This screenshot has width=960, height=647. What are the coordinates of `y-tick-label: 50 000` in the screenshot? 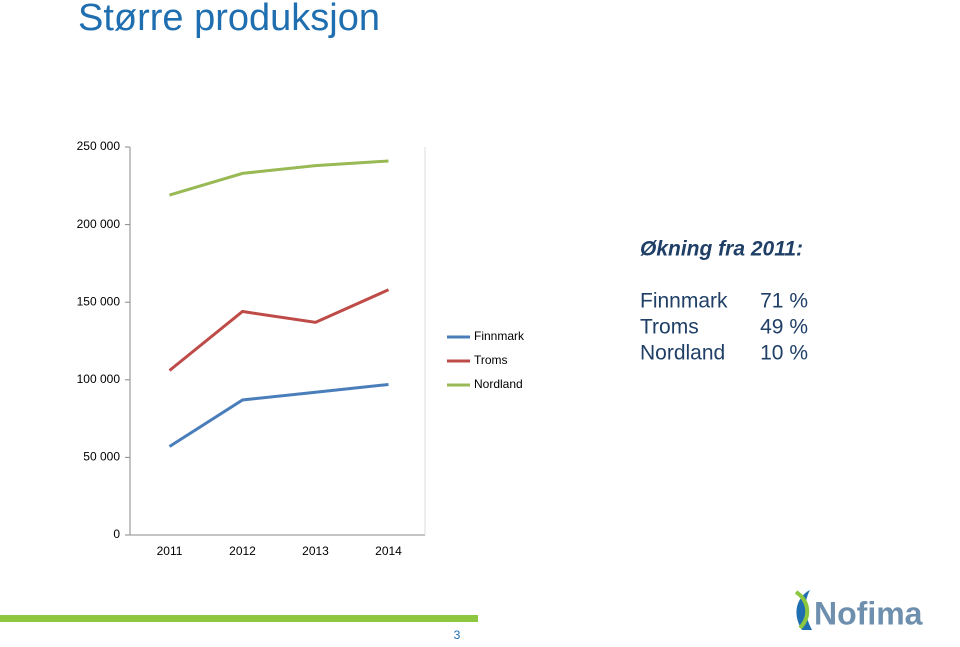 It's located at (101, 457).